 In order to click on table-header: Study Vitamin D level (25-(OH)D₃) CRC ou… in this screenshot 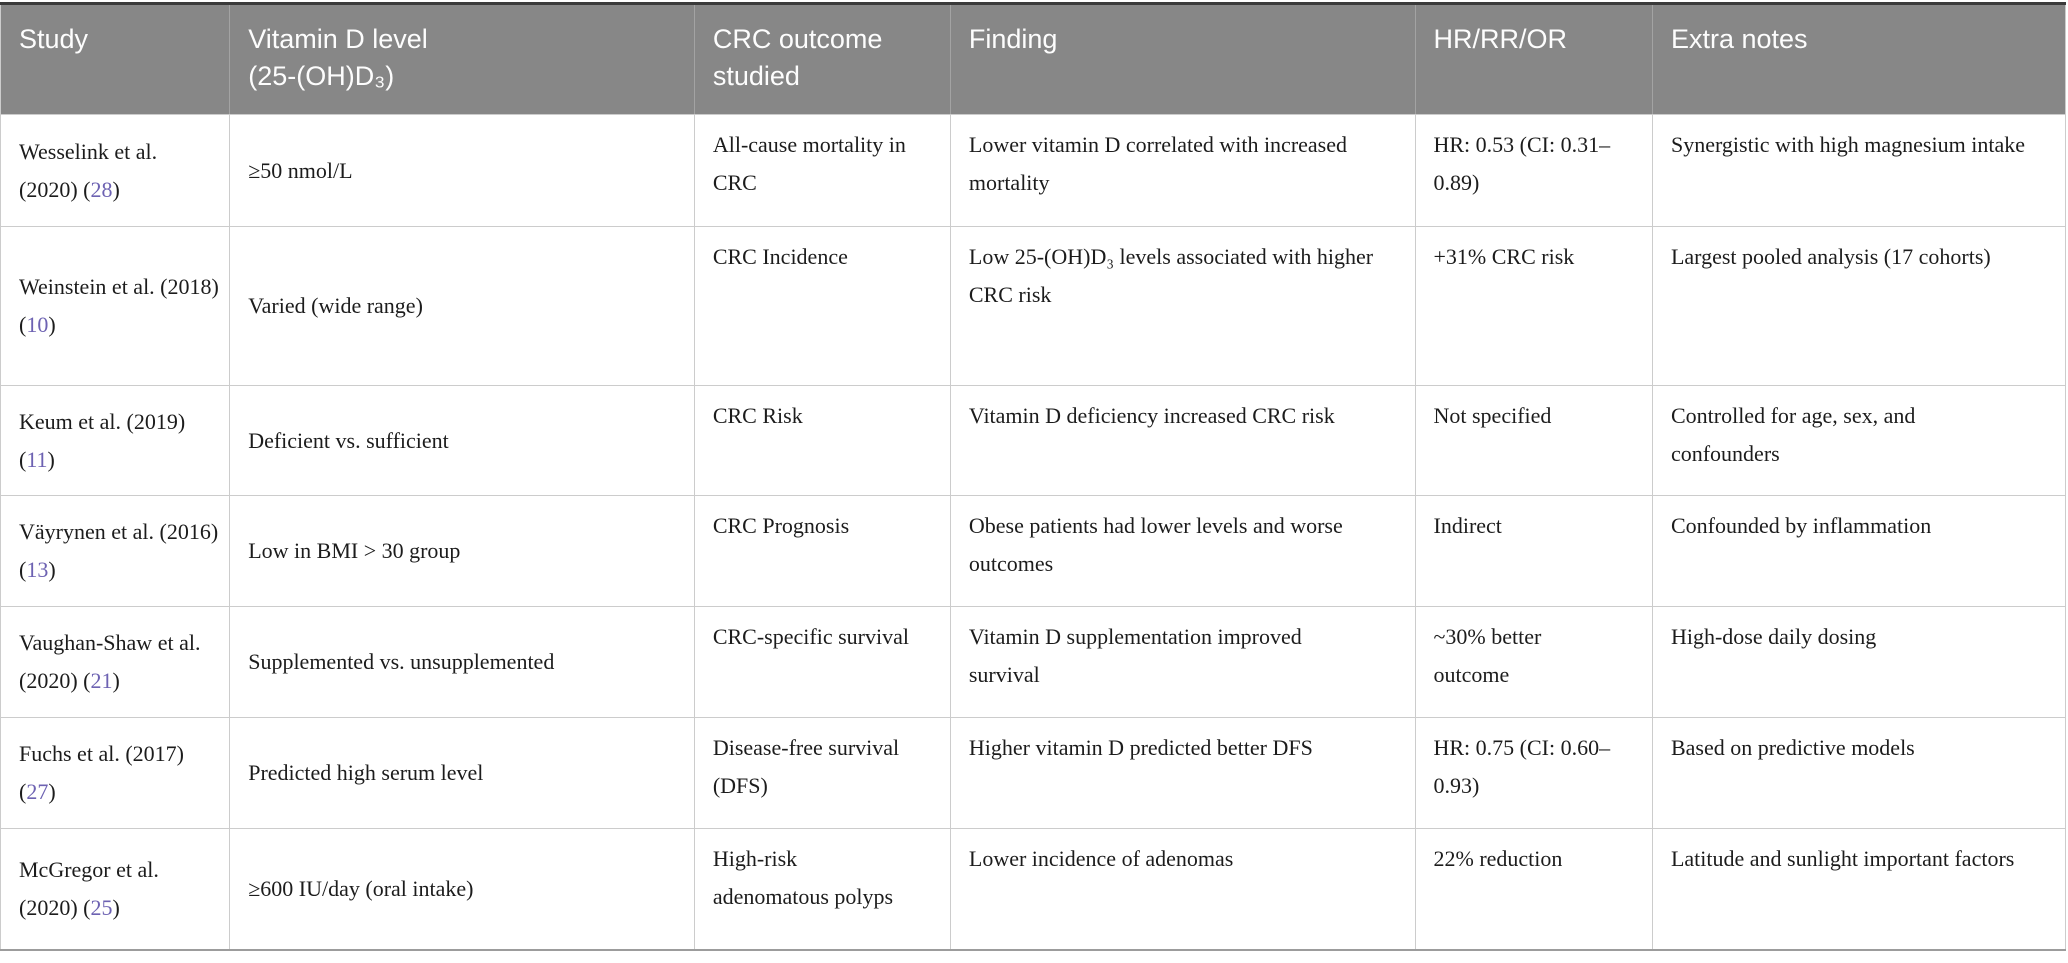, I will do `click(1033, 59)`.